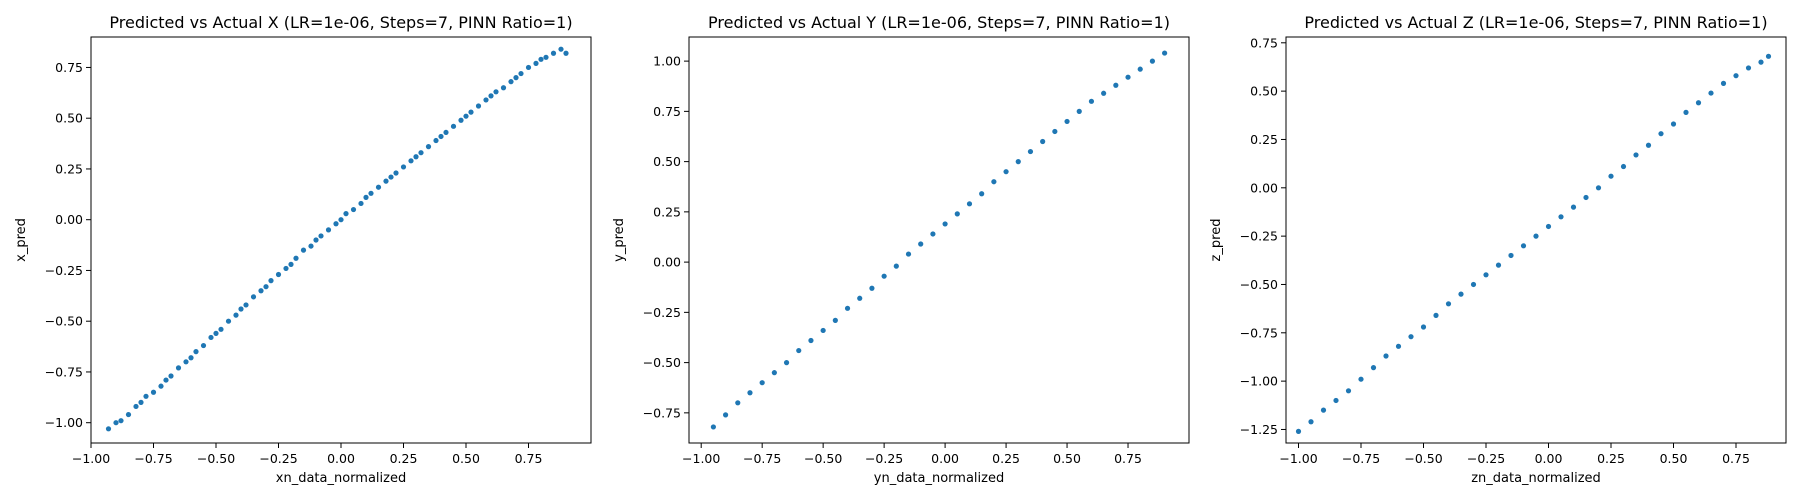 The image size is (1800, 500). Describe the element at coordinates (466, 458) in the screenshot. I see `x-tick-label: 0.50` at that location.